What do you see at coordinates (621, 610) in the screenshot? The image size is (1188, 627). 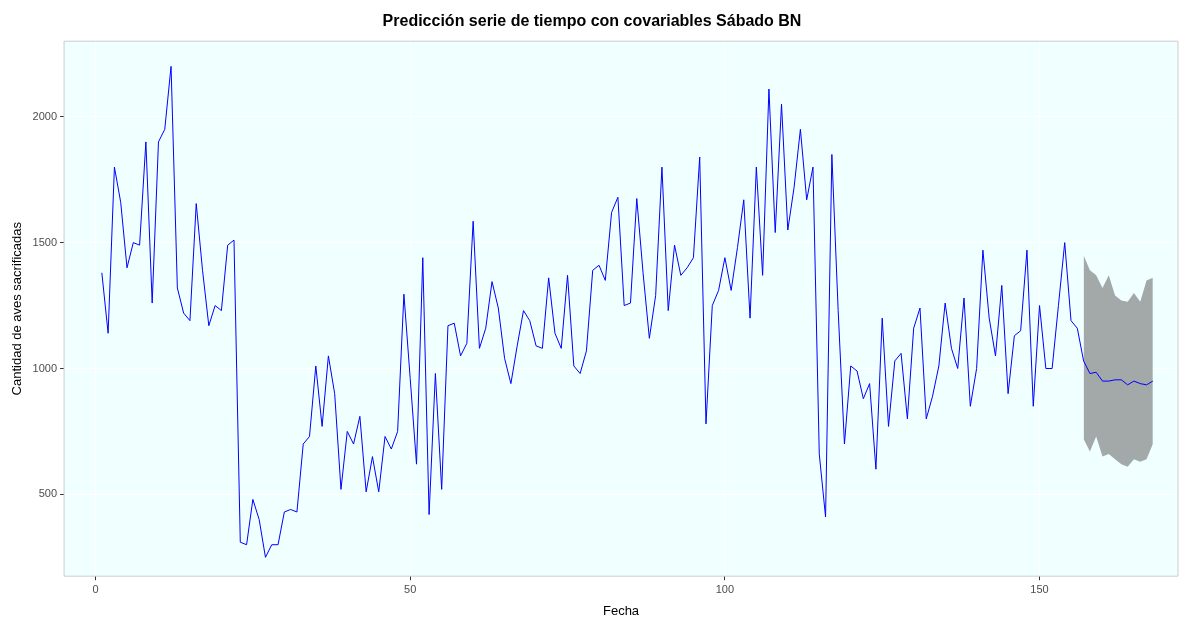 I see `x-axis-title: Fecha` at bounding box center [621, 610].